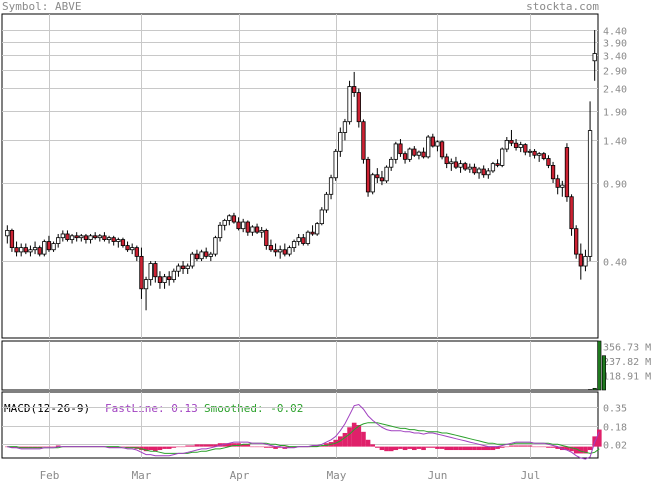  What do you see at coordinates (303, 438) in the screenshot?
I see `macd-smoothed-line` at bounding box center [303, 438].